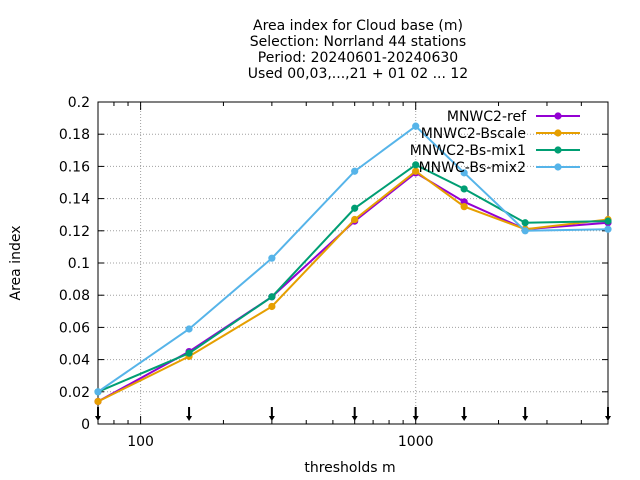 The height and width of the screenshot is (480, 640). What do you see at coordinates (74, 393) in the screenshot?
I see `y-tick-label: 0.02` at bounding box center [74, 393].